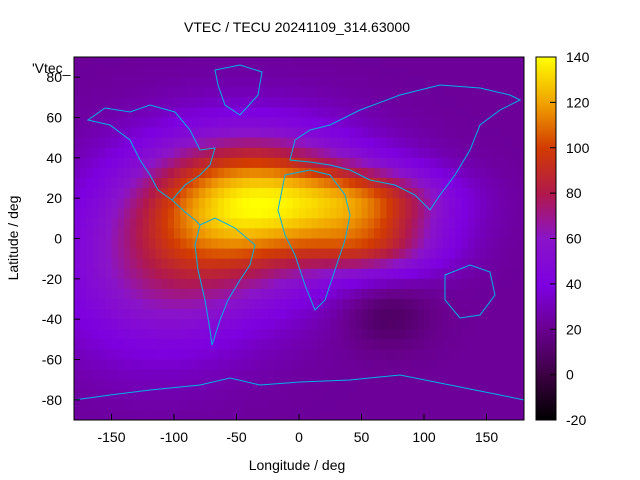 The image size is (640, 480). Describe the element at coordinates (299, 387) in the screenshot. I see `coastline-antarctica` at that location.